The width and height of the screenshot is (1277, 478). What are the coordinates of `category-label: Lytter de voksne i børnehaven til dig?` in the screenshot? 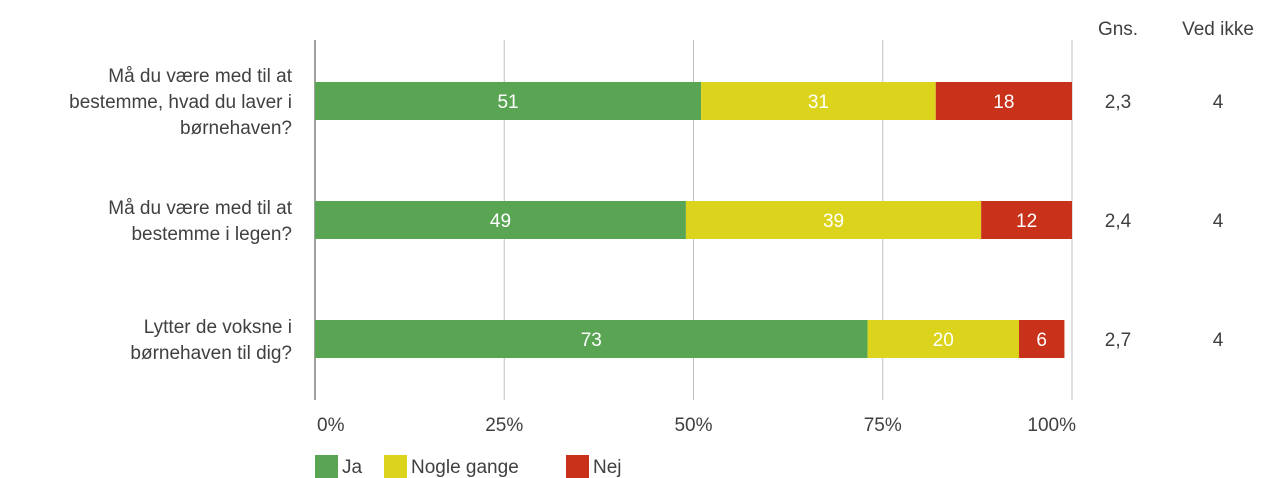 It's located at (211, 340).